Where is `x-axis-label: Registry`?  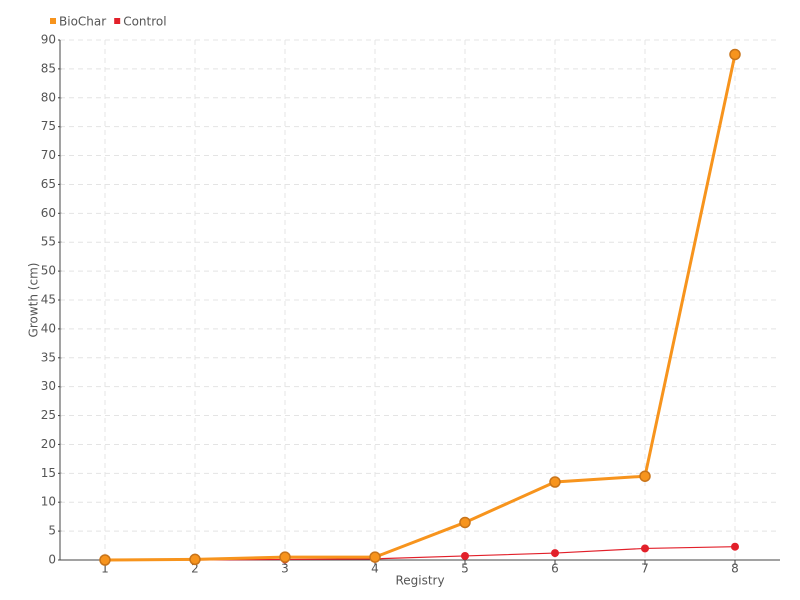 x-axis-label: Registry is located at coordinates (419, 581).